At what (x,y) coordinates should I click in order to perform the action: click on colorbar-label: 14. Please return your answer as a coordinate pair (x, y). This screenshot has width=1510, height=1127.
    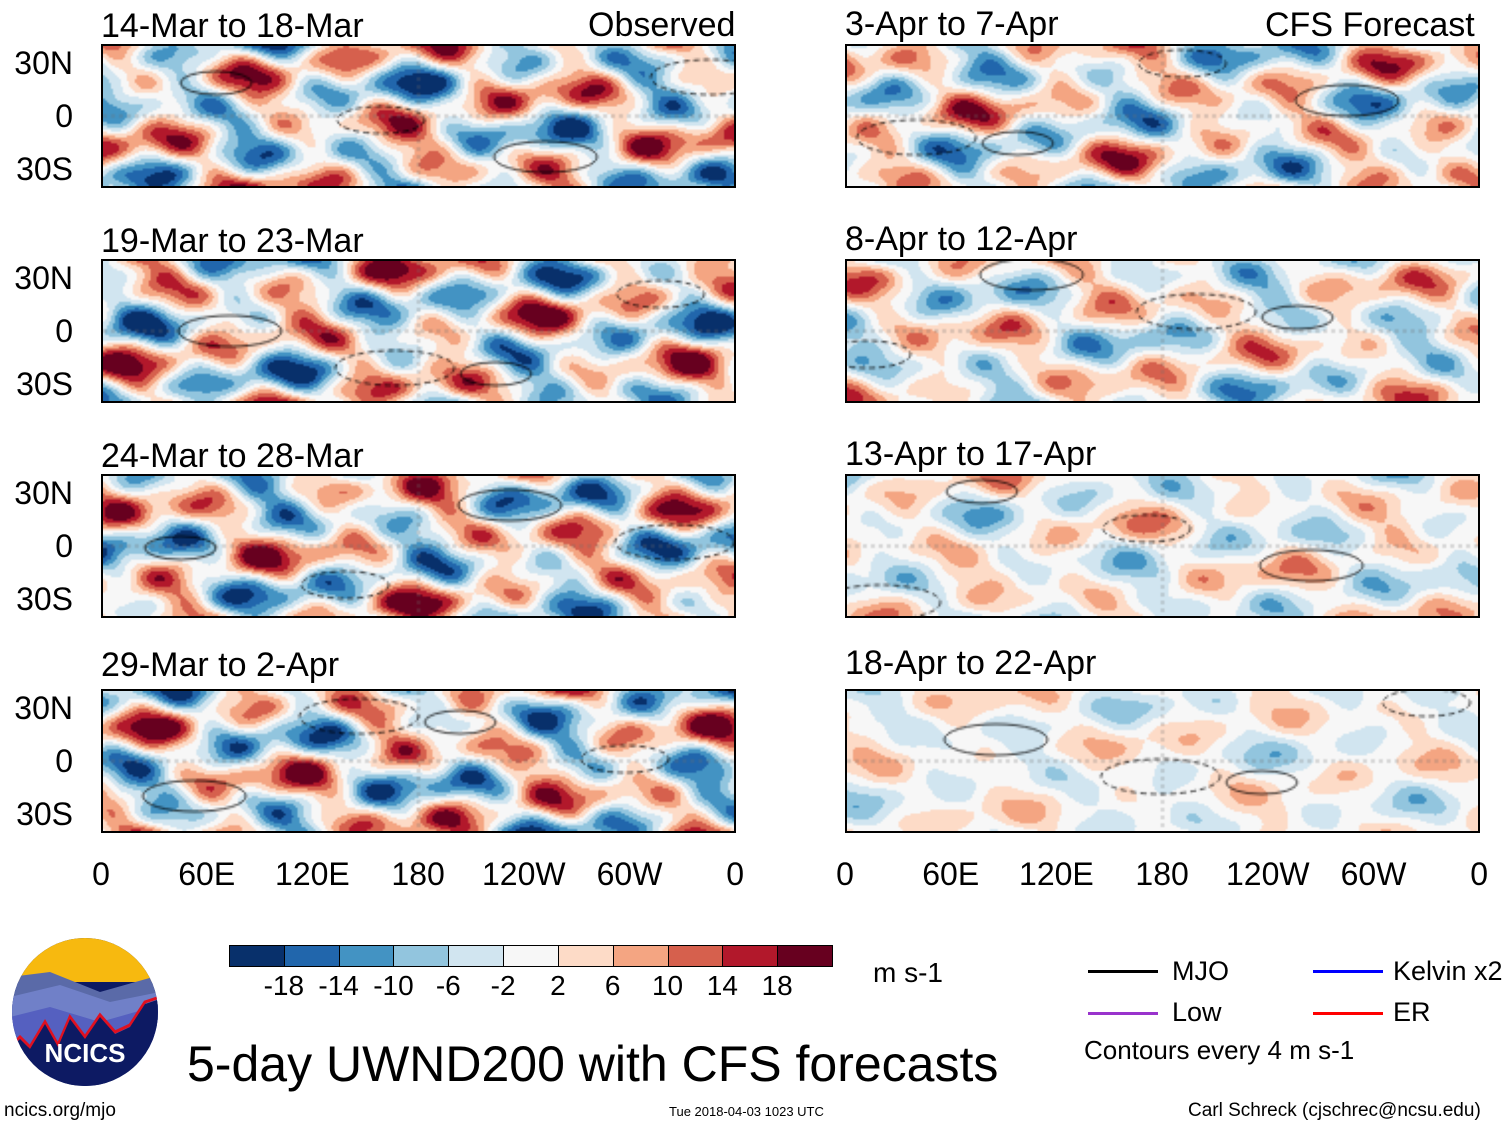
    Looking at the image, I should click on (722, 985).